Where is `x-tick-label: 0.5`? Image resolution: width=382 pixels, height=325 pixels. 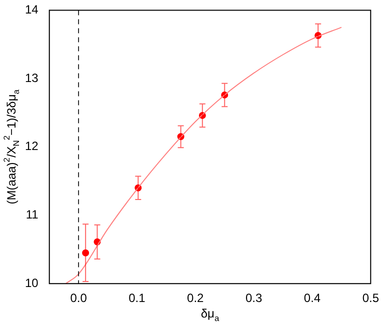 x-tick-label: 0.5 is located at coordinates (371, 298).